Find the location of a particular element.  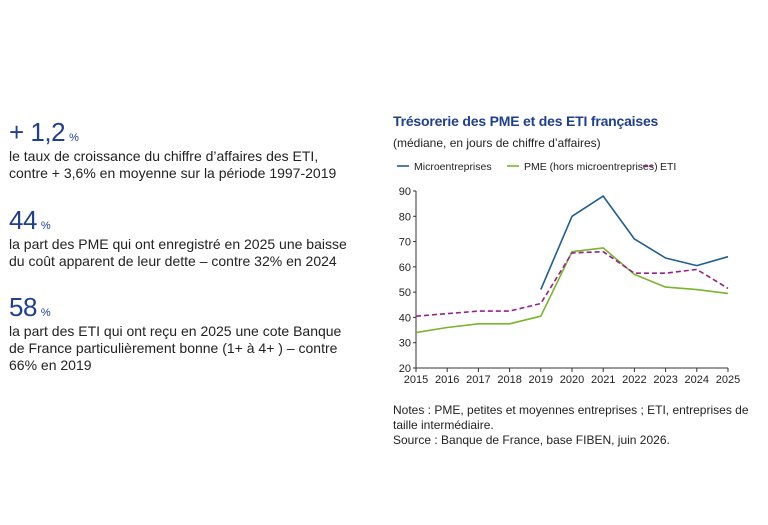

x-tick-label: 2023 is located at coordinates (665, 380).